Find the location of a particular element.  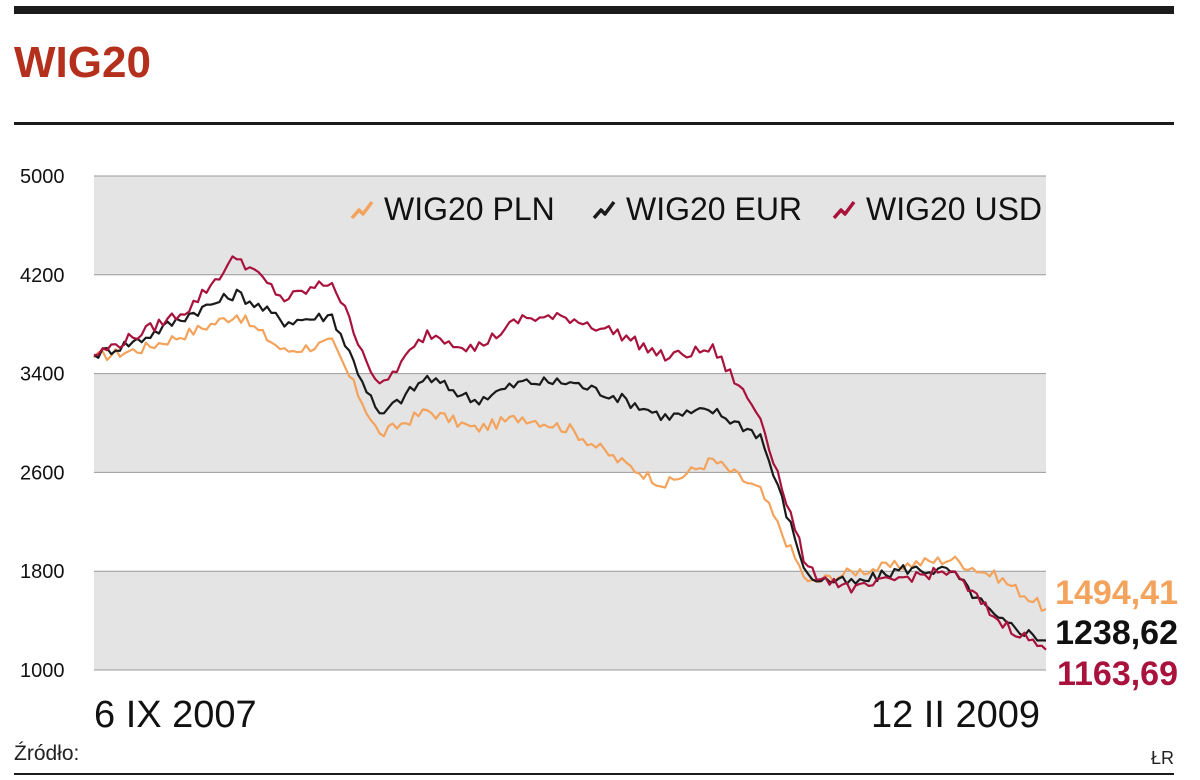

credit-label: ŁR is located at coordinates (1162, 758).